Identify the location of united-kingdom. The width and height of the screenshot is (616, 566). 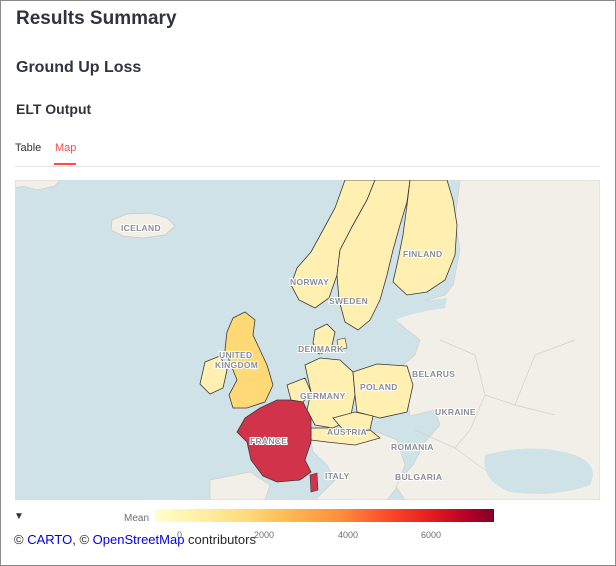
(249, 360).